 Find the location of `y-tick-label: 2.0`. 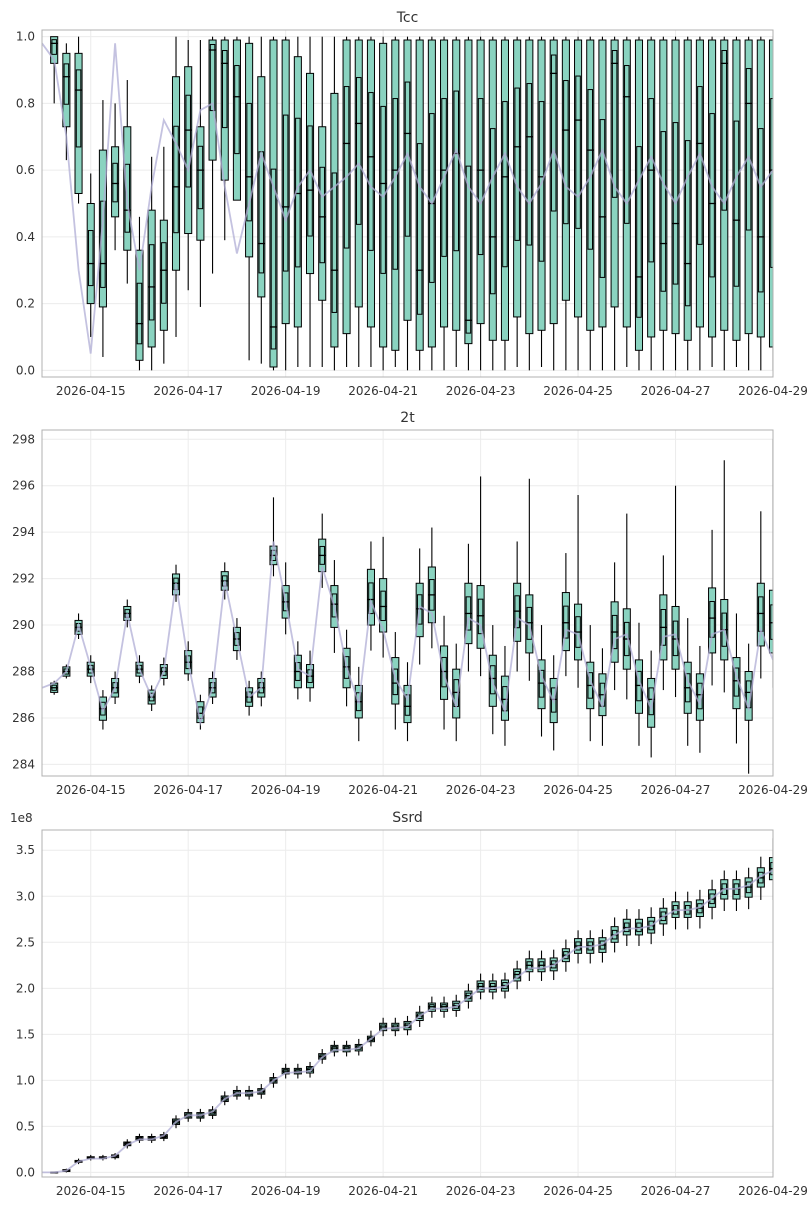

y-tick-label: 2.0 is located at coordinates (25, 988).